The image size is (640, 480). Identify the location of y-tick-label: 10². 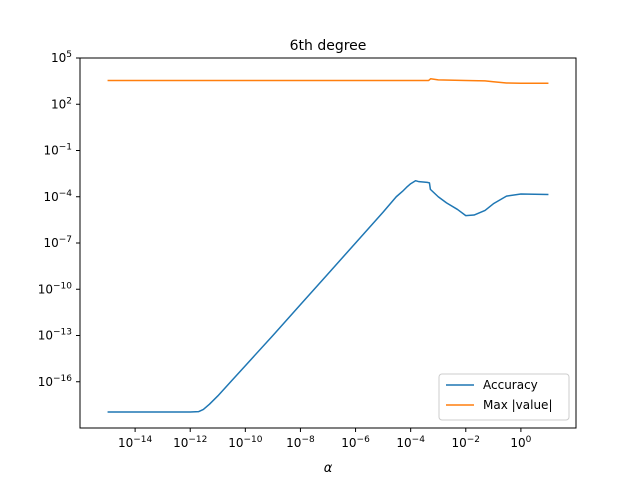
(61, 103).